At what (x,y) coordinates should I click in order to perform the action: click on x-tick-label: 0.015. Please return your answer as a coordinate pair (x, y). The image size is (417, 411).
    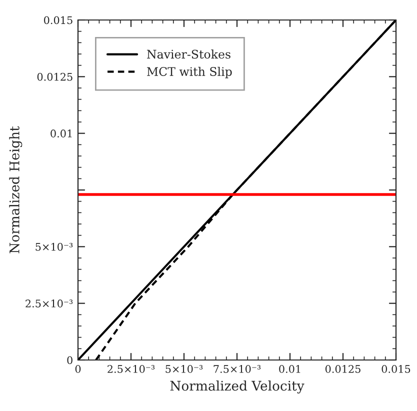
    Looking at the image, I should click on (396, 369).